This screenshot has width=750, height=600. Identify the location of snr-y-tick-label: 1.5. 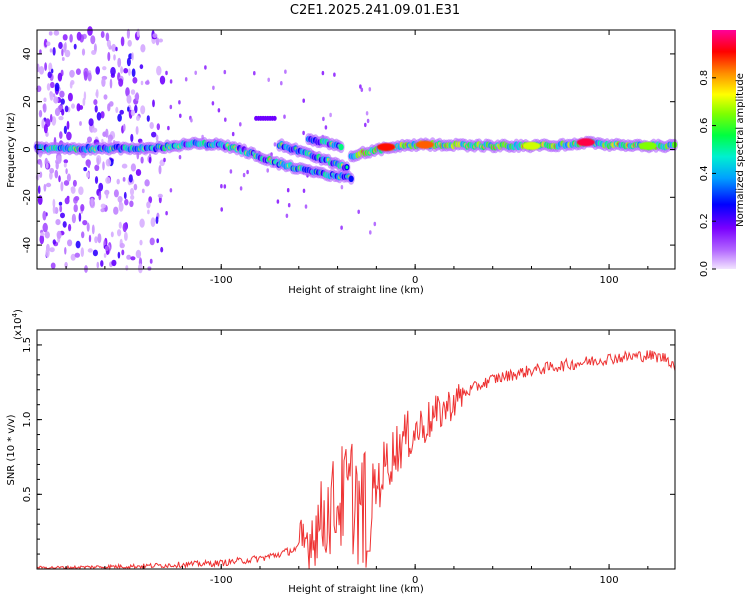
(27, 345).